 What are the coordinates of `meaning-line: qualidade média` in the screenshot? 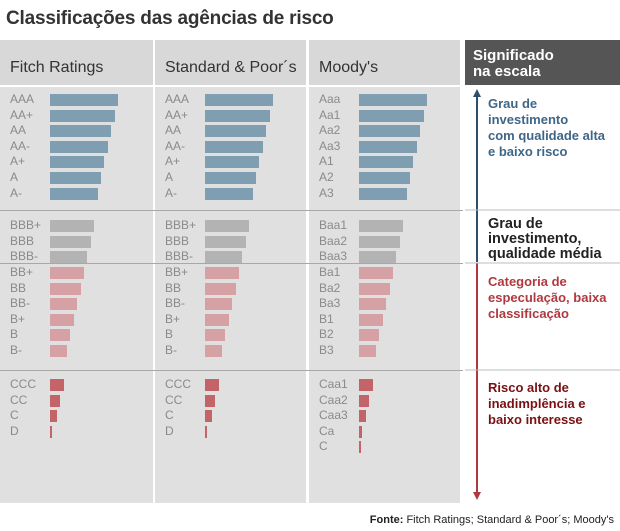 It's located at (545, 254).